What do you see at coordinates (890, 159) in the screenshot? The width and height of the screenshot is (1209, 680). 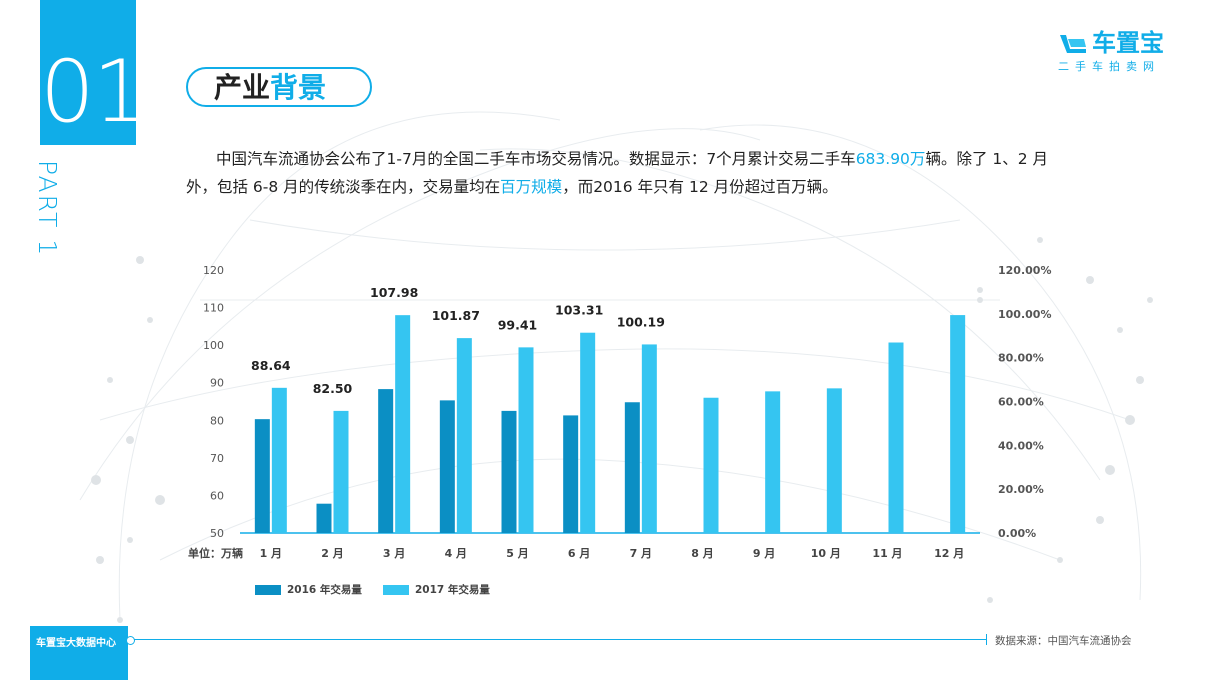 I see `para-highlight-1: 683.90万` at bounding box center [890, 159].